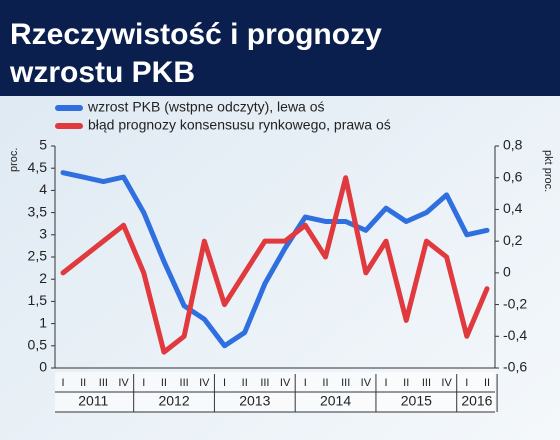 Image resolution: width=560 pixels, height=440 pixels. What do you see at coordinates (513, 208) in the screenshot?
I see `y2-tick-label: 0,4` at bounding box center [513, 208].